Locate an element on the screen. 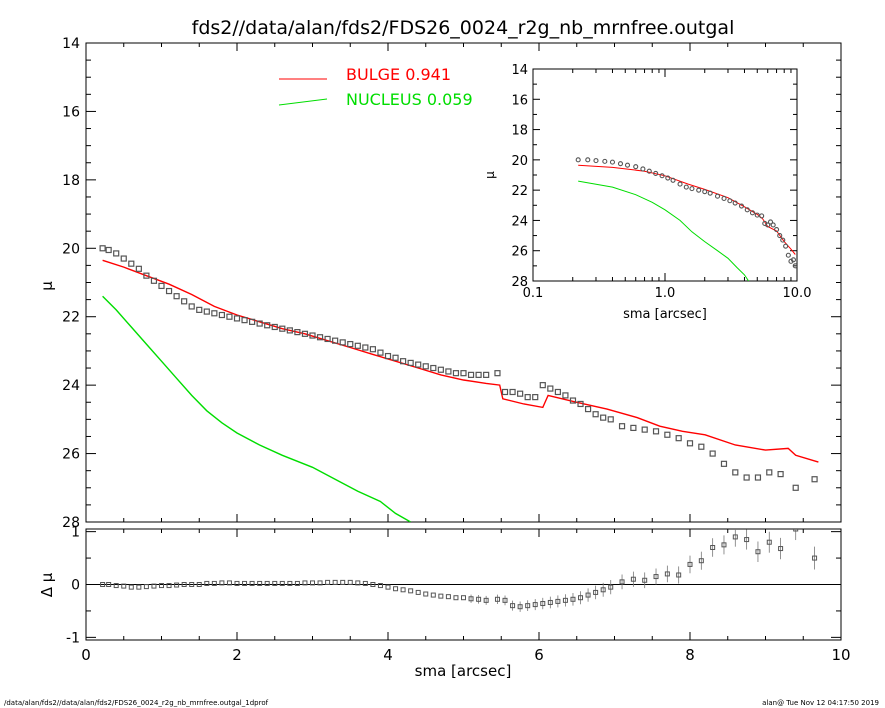 The height and width of the screenshot is (708, 885). x-tick-label: 10 is located at coordinates (840, 655).